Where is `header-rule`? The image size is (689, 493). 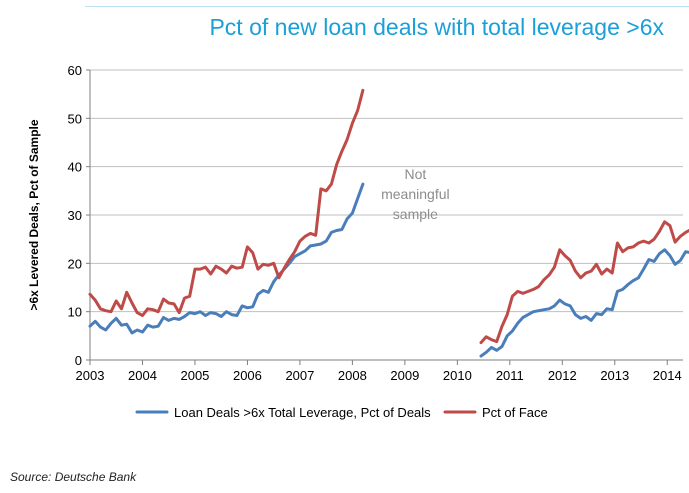 header-rule is located at coordinates (387, 6).